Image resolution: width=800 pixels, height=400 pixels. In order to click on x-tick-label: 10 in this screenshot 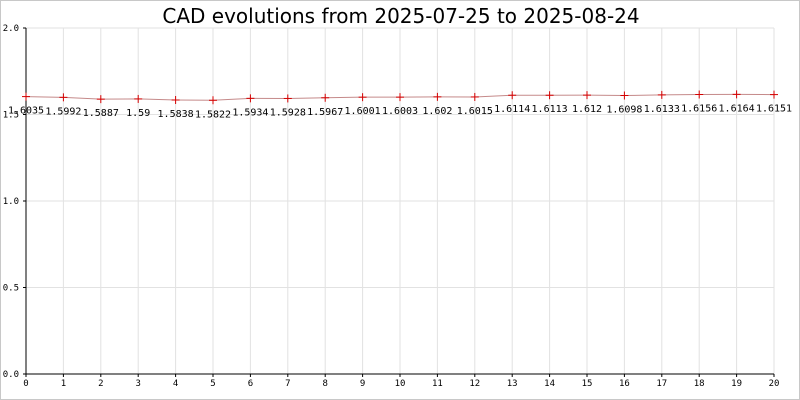, I will do `click(400, 384)`.